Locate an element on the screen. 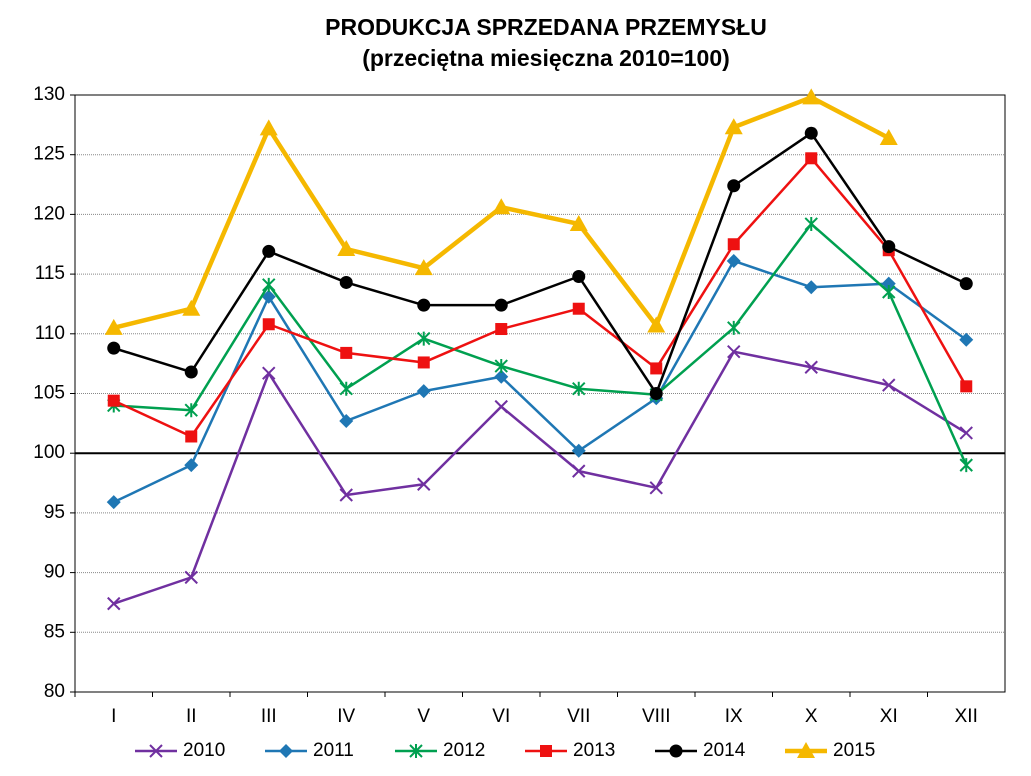 The width and height of the screenshot is (1031, 776). y-tick-label: 120 is located at coordinates (49, 213).